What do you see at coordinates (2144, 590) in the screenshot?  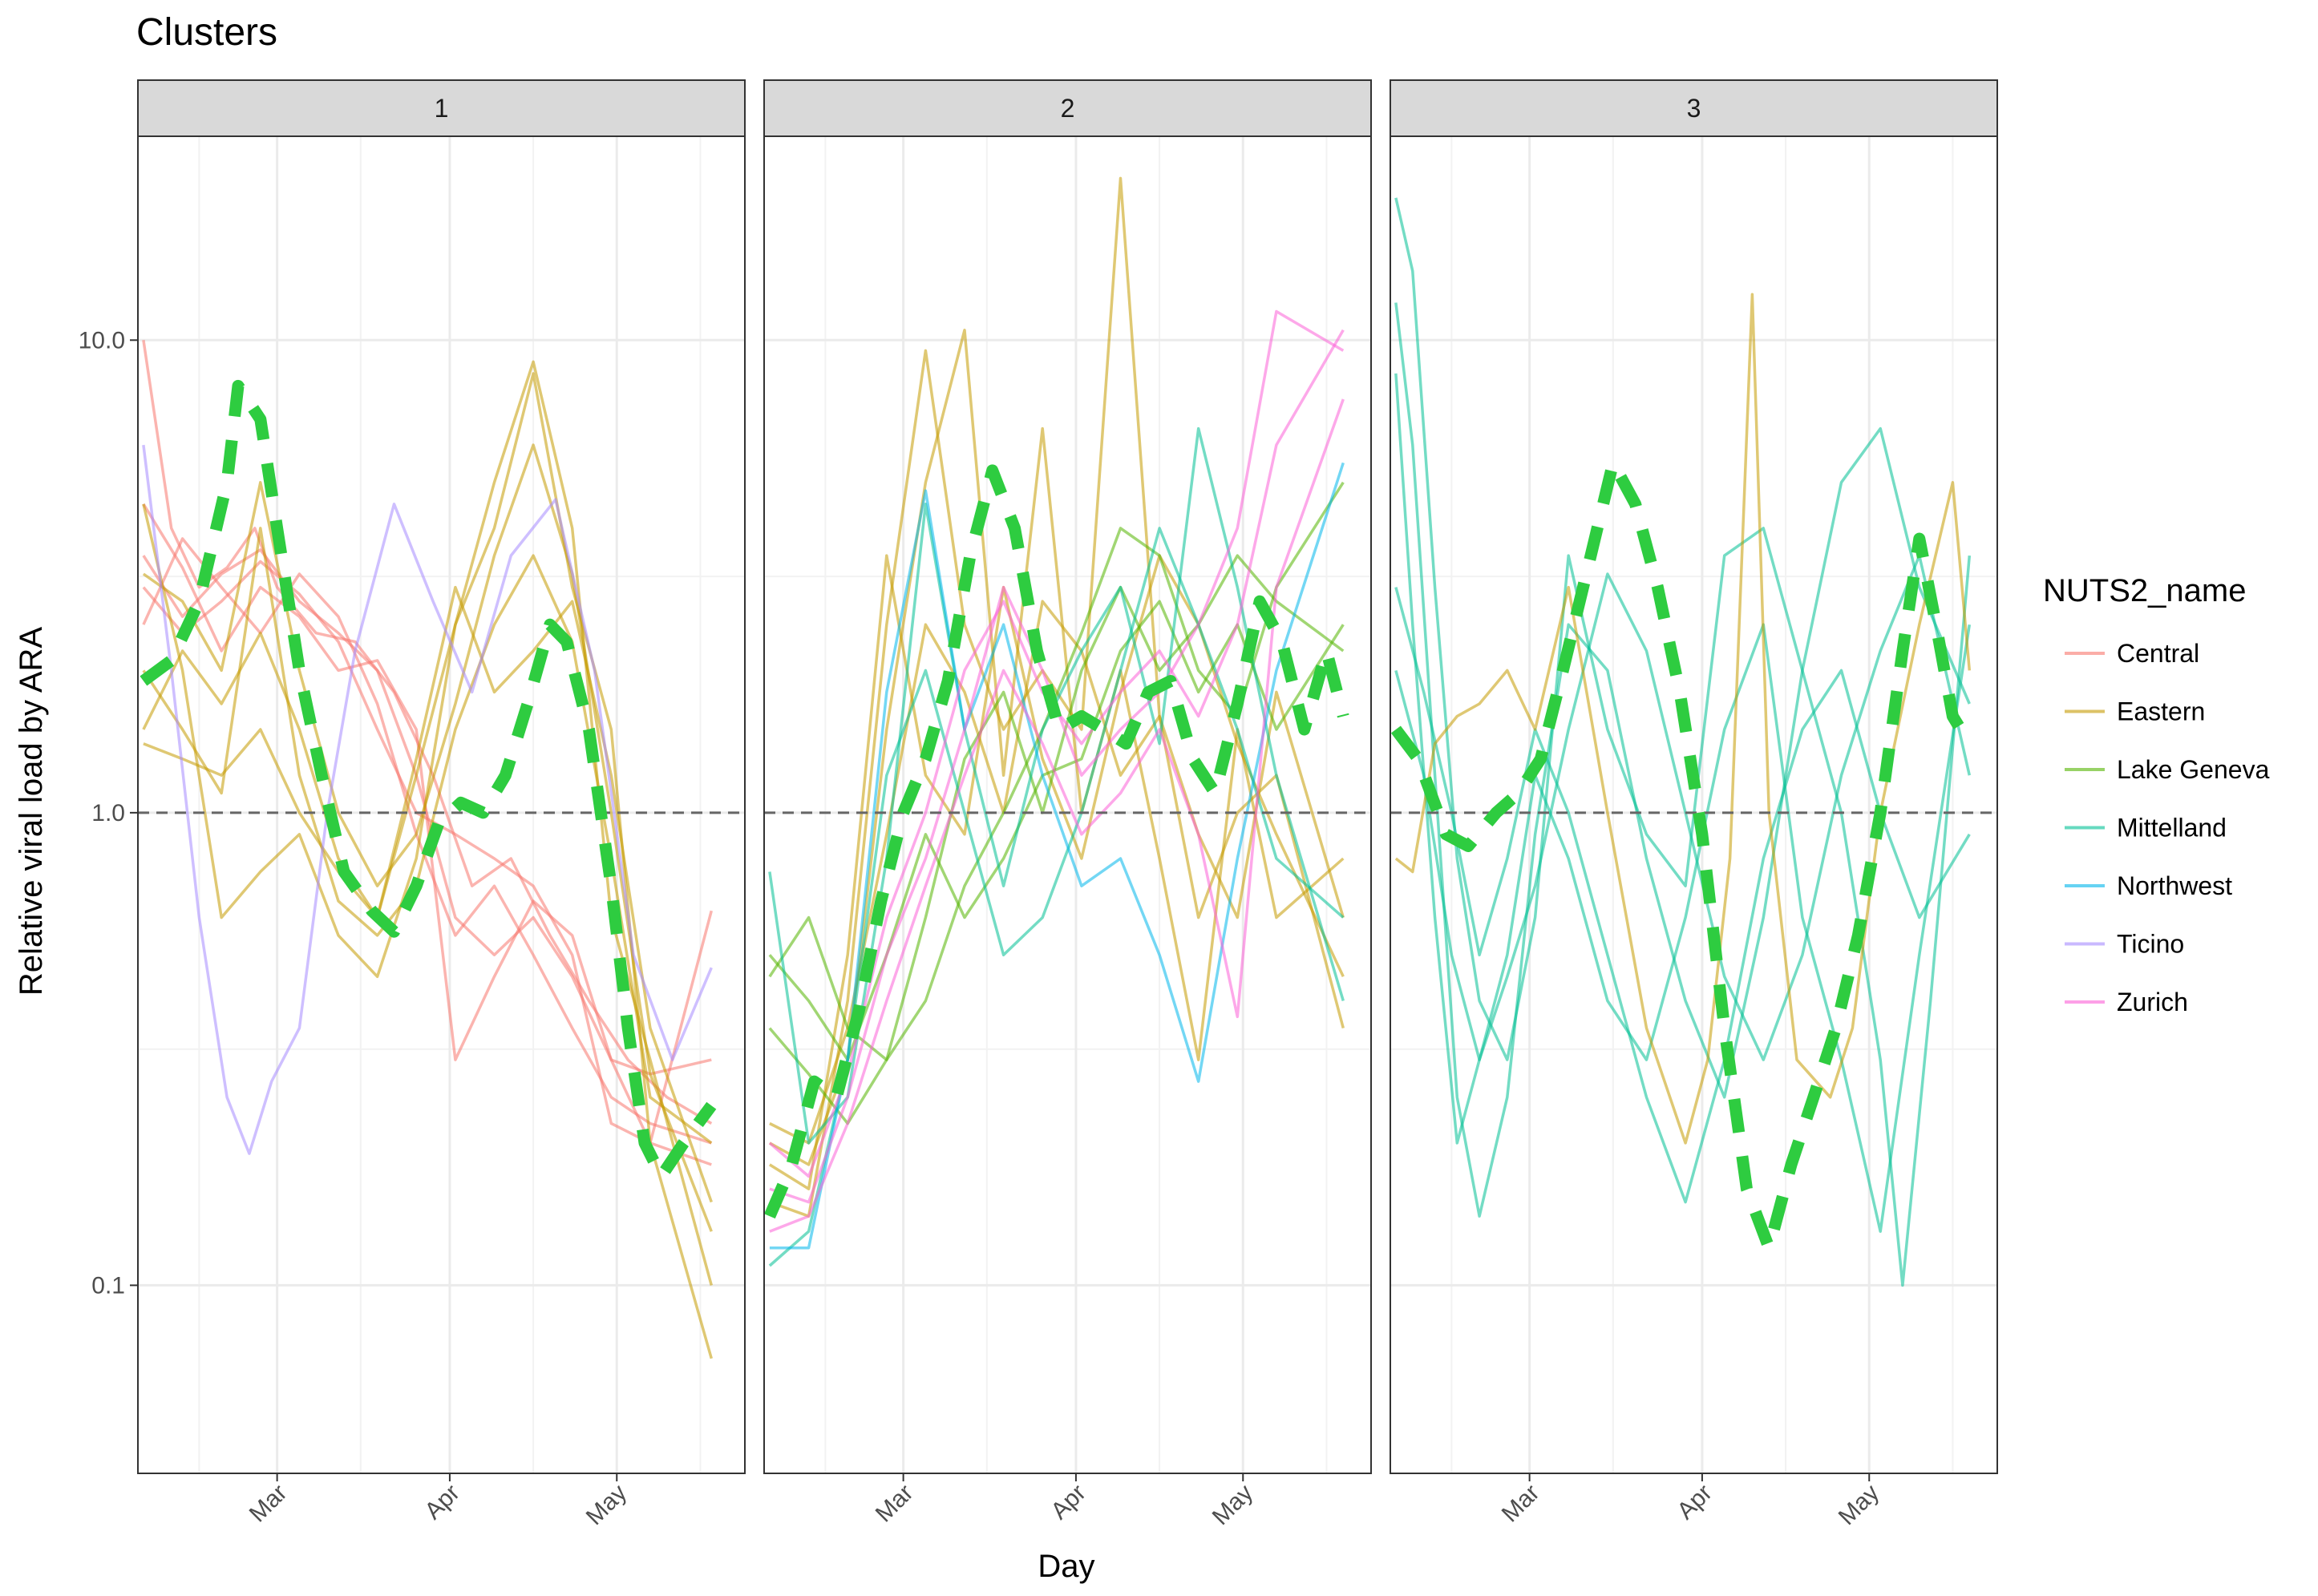 I see `legend-title: NUTS2_name` at bounding box center [2144, 590].